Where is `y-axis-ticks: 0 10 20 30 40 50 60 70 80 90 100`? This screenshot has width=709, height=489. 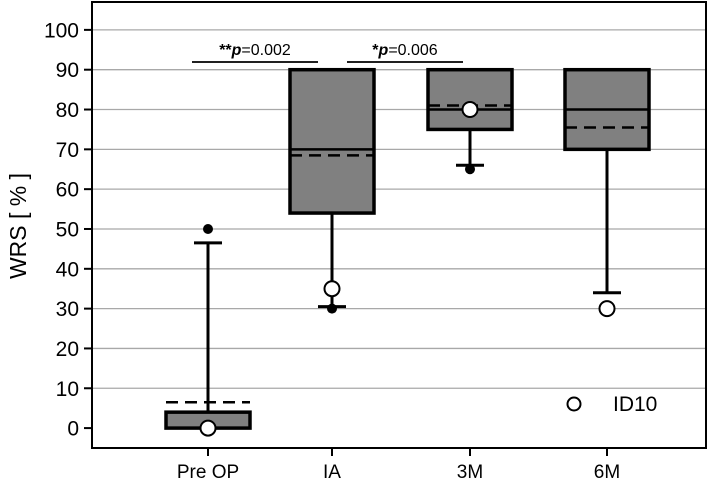 y-axis-ticks: 0 10 20 30 40 50 60 70 80 90 100 is located at coordinates (68, 230).